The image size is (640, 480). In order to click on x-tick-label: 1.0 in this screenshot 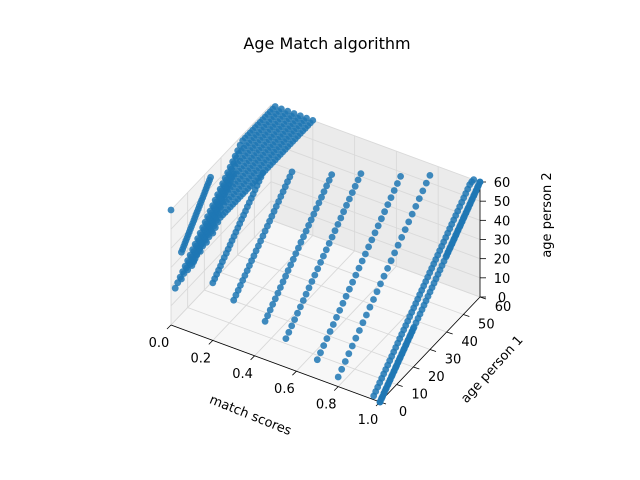, I will do `click(368, 420)`.